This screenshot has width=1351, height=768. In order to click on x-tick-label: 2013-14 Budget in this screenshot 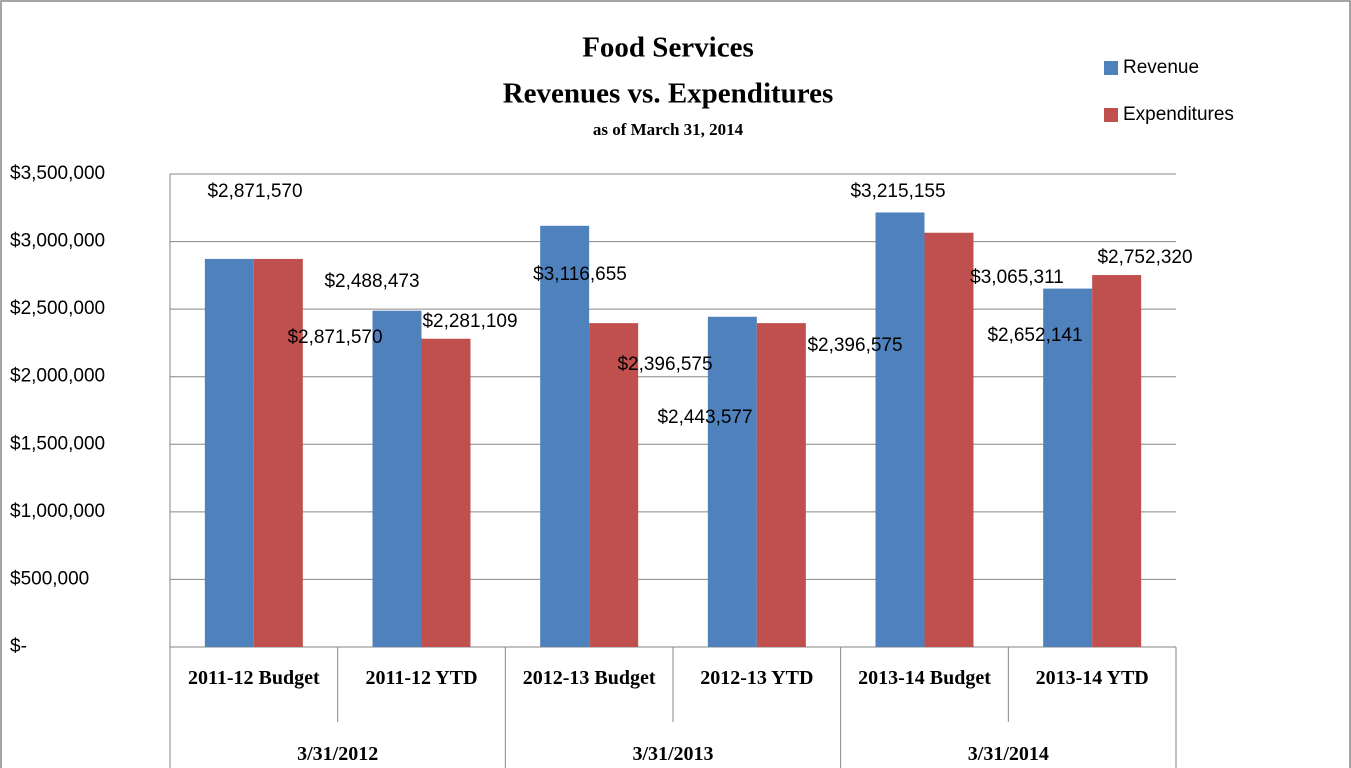, I will do `click(924, 678)`.